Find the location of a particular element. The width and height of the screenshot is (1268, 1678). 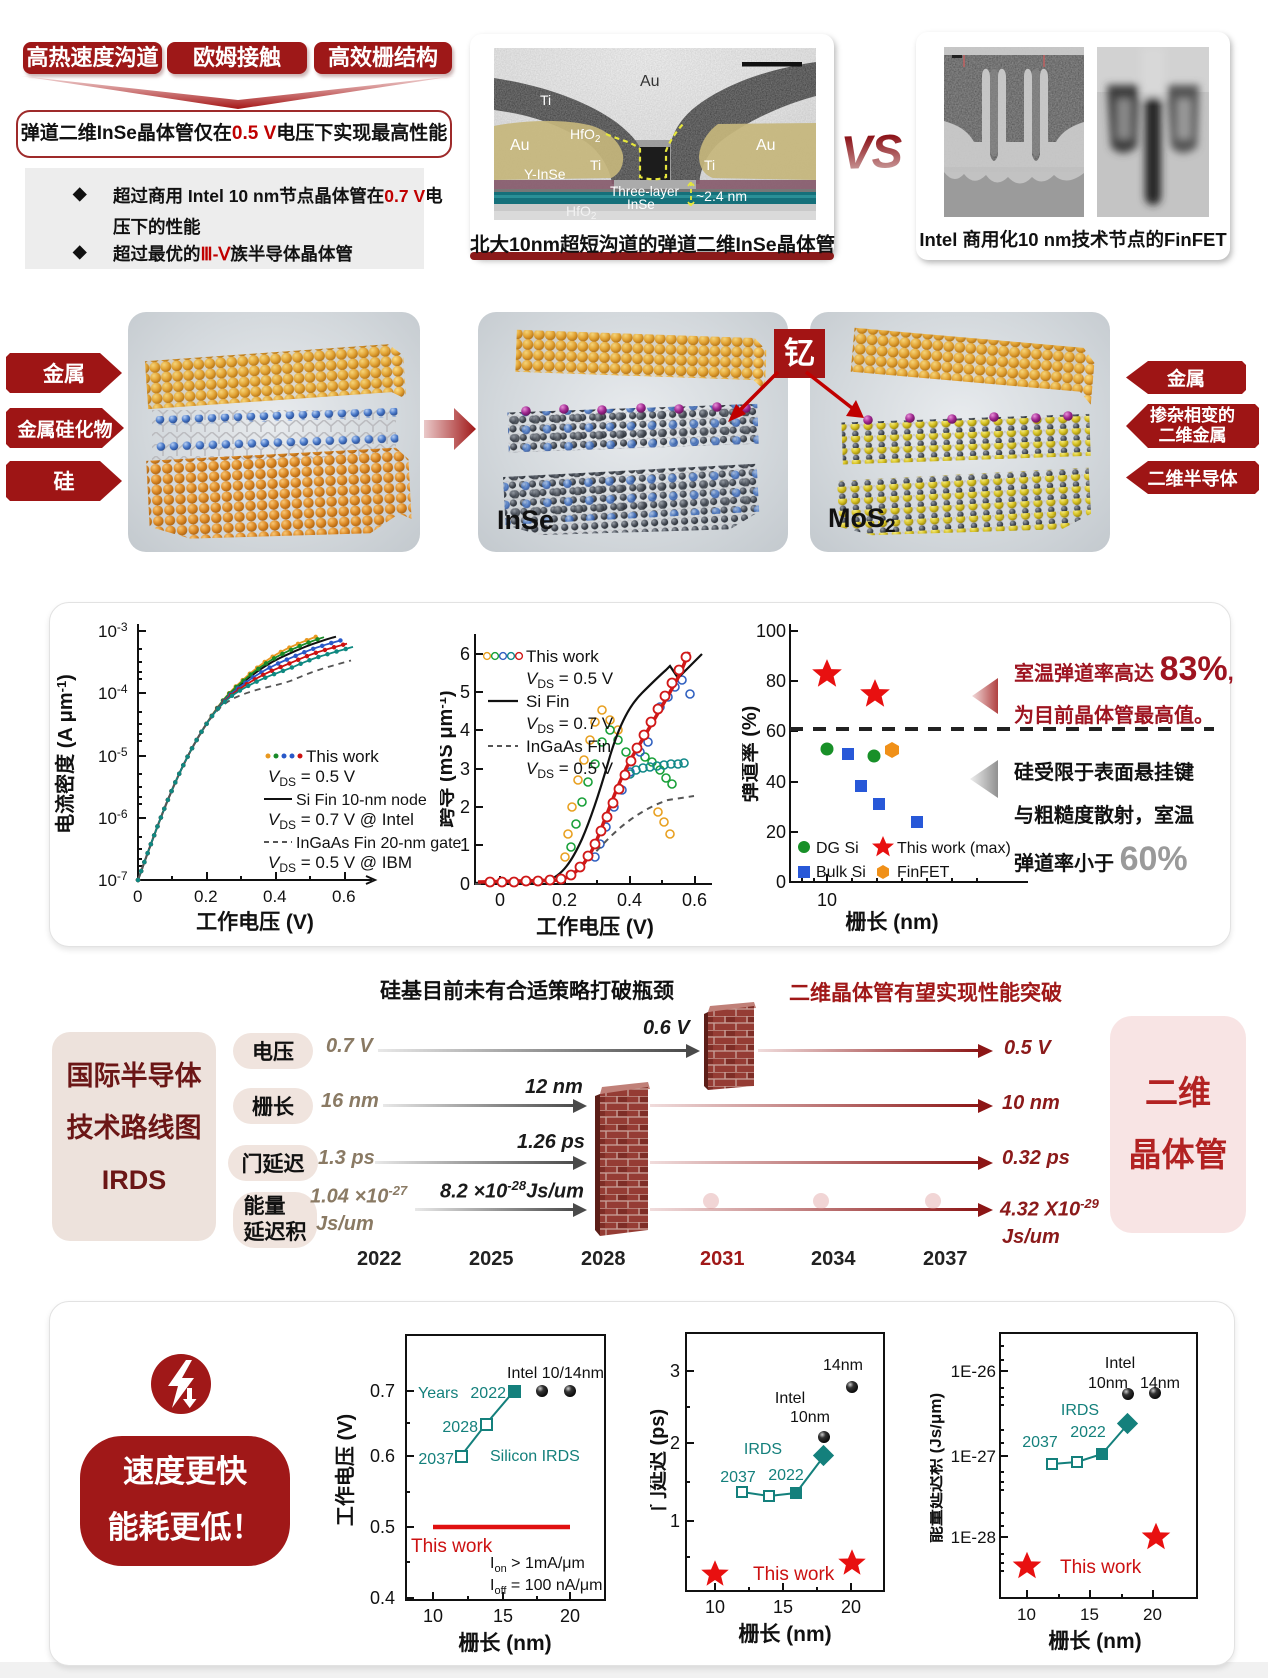

svg-text: 6 is located at coordinates (465, 654).